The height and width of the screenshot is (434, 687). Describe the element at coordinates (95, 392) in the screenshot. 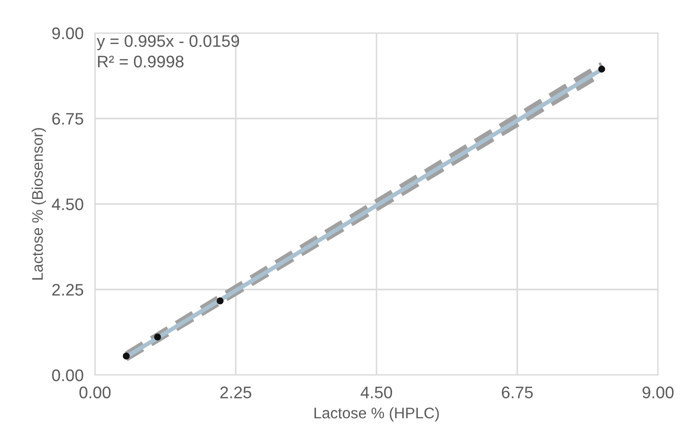

I see `x-tick-label: 0.00` at that location.